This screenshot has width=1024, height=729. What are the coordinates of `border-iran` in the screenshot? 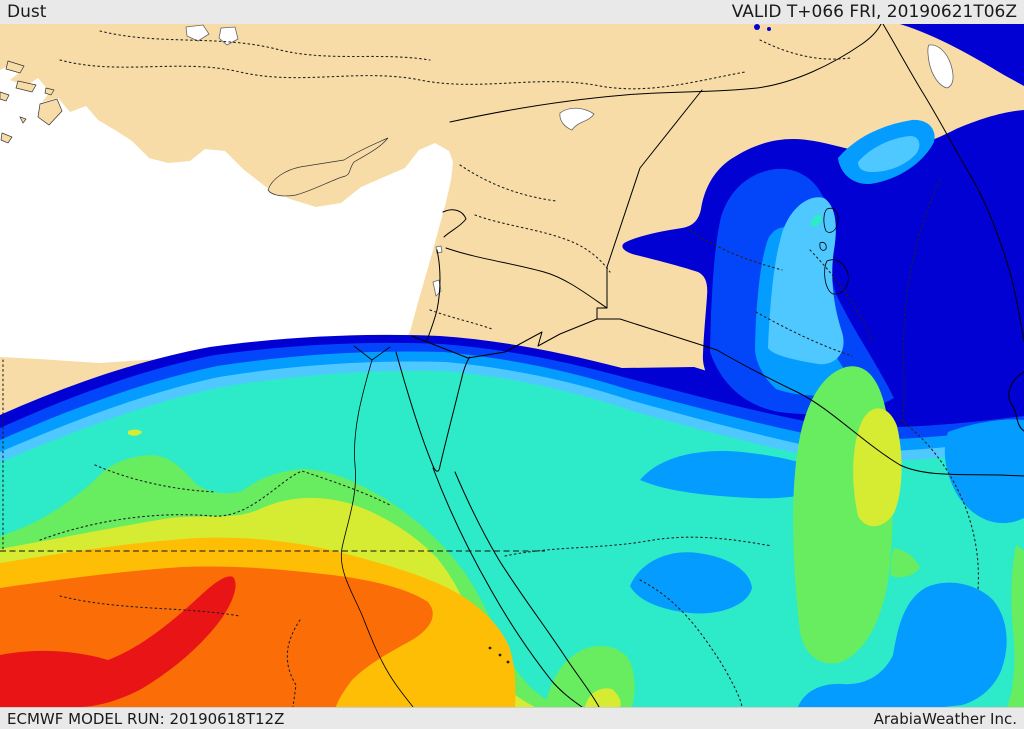 It's located at (953, 183).